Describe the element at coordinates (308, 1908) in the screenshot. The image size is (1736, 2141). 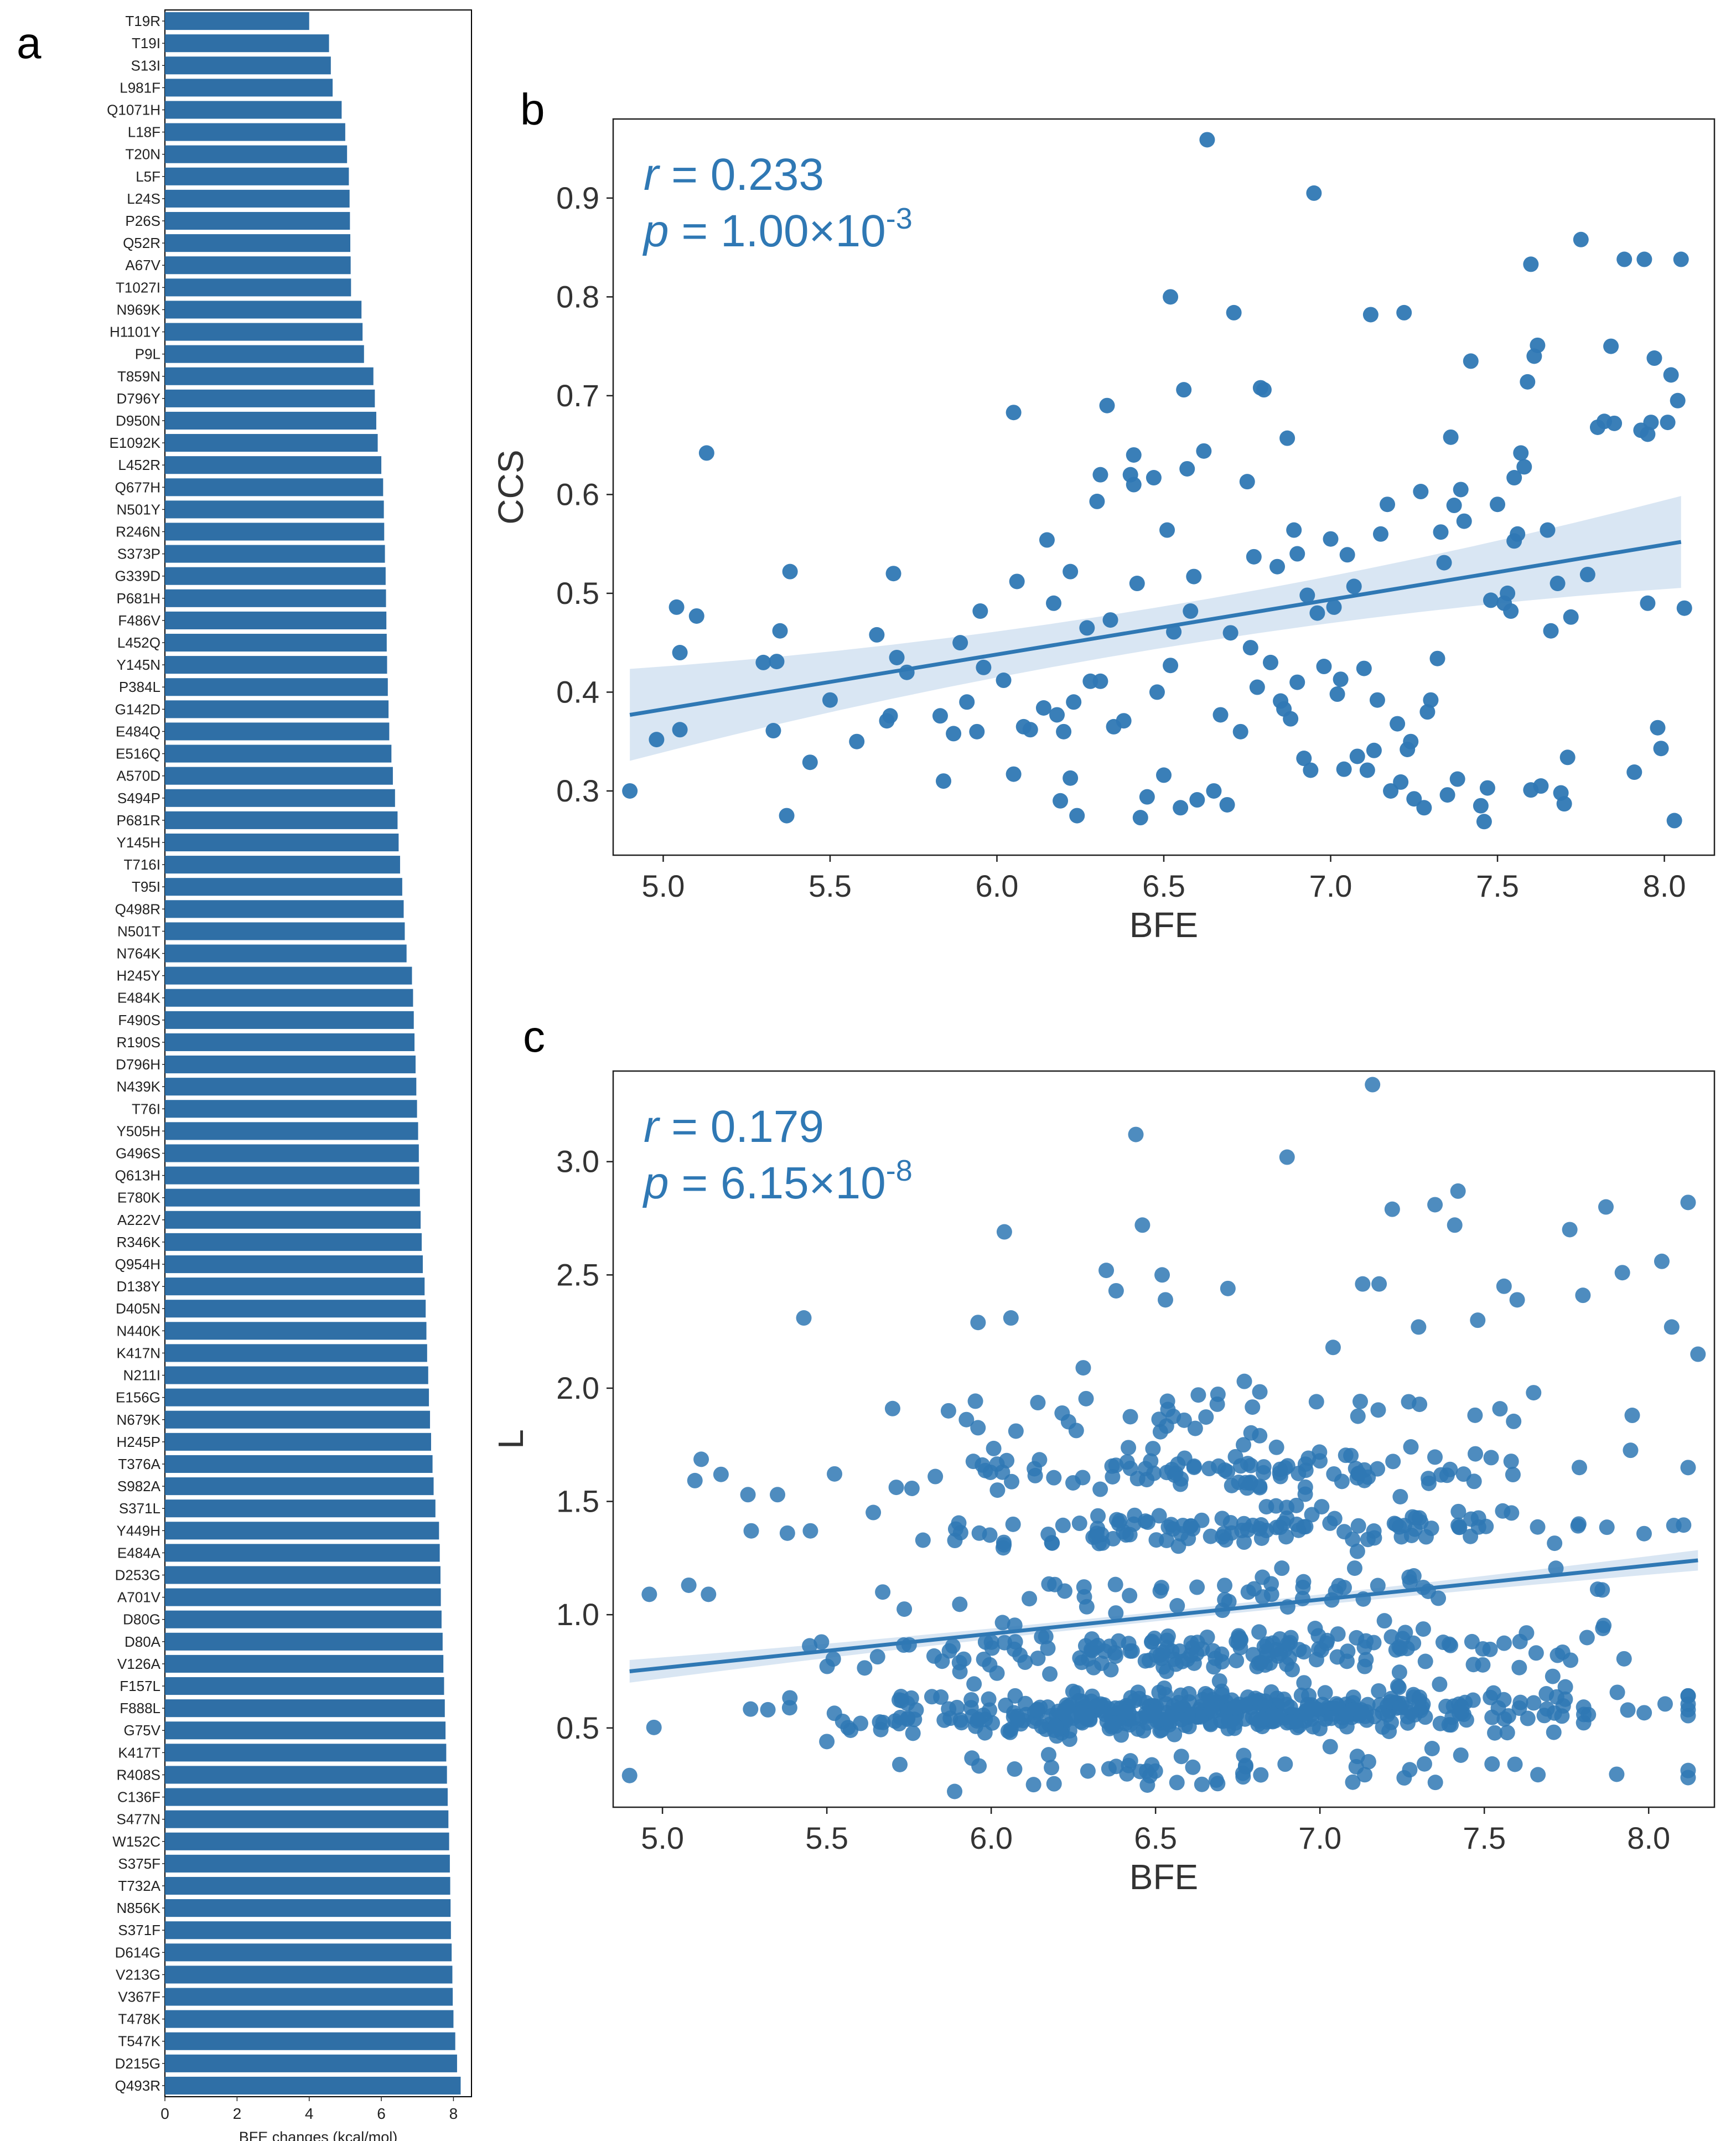
I see `bar-N856K` at that location.